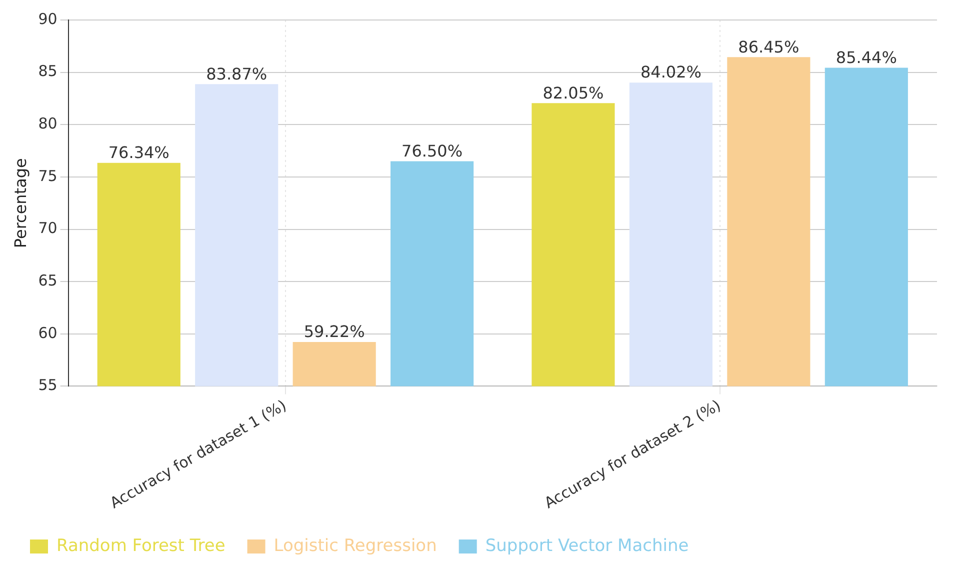  What do you see at coordinates (141, 546) in the screenshot?
I see `legend-label: Random Forest Tree` at bounding box center [141, 546].